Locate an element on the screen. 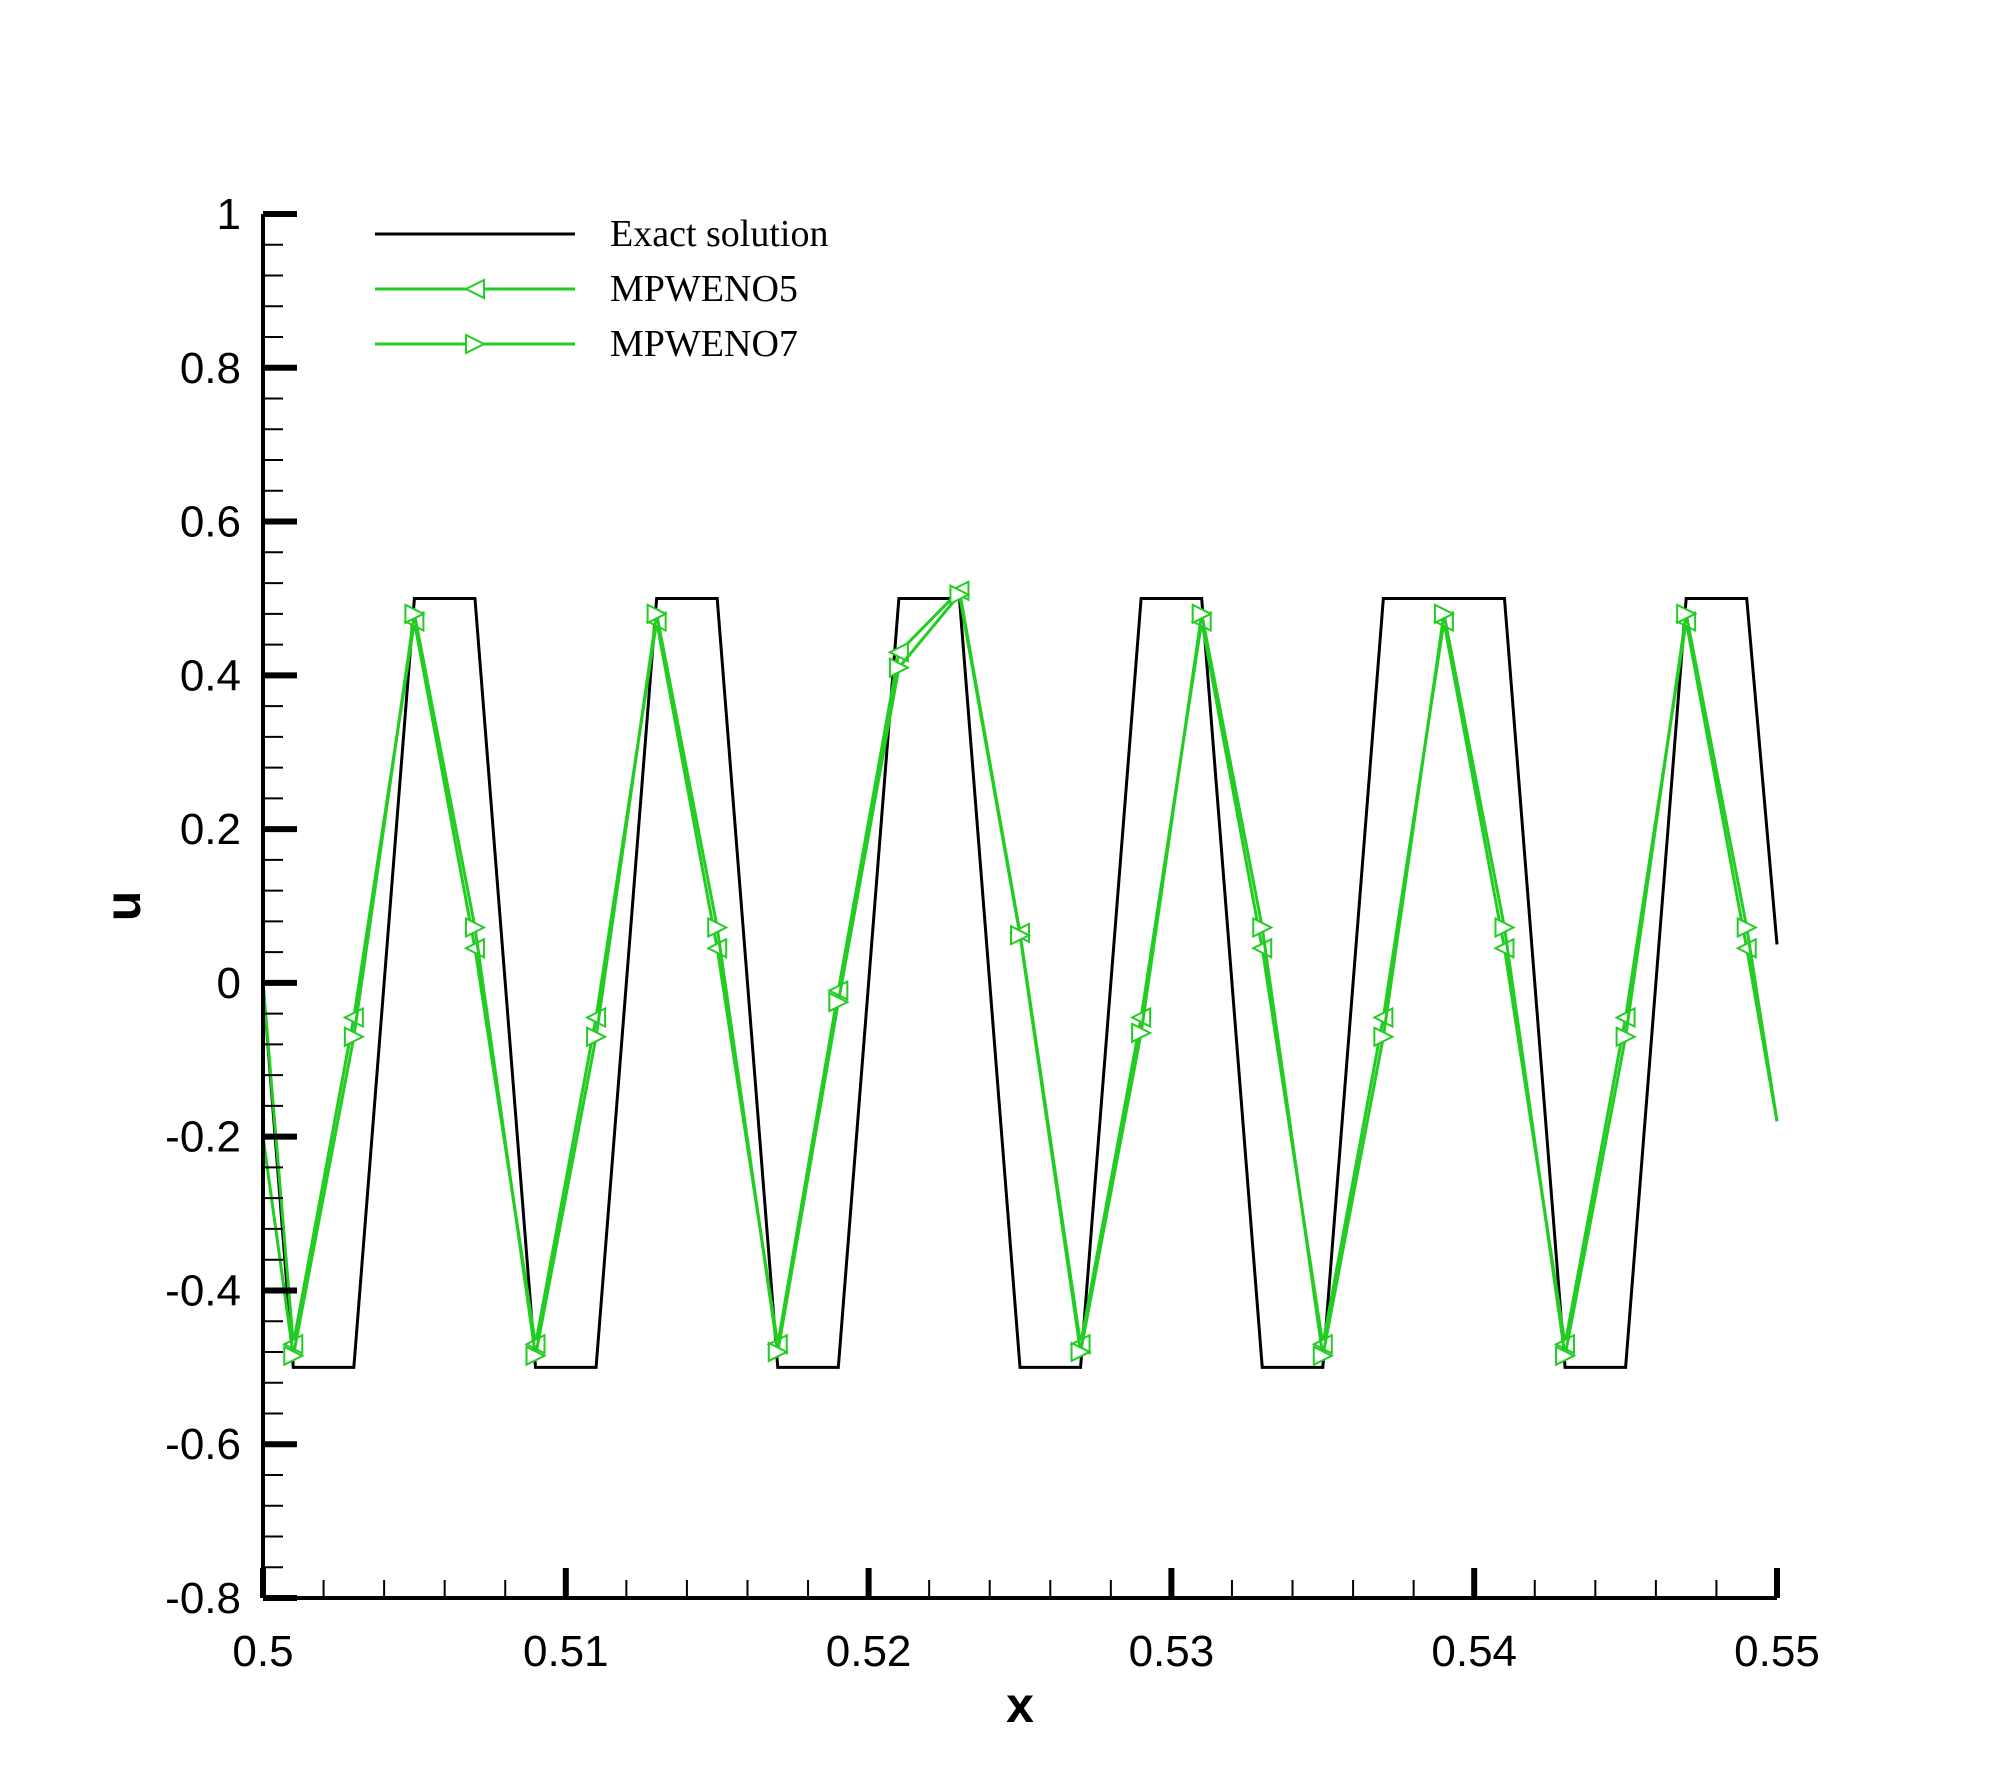  y-tick-labels: -0.8 -0.6 -0.4 -0.2 0 0.2 0.4 0.6 0.8 1 is located at coordinates (203, 906).